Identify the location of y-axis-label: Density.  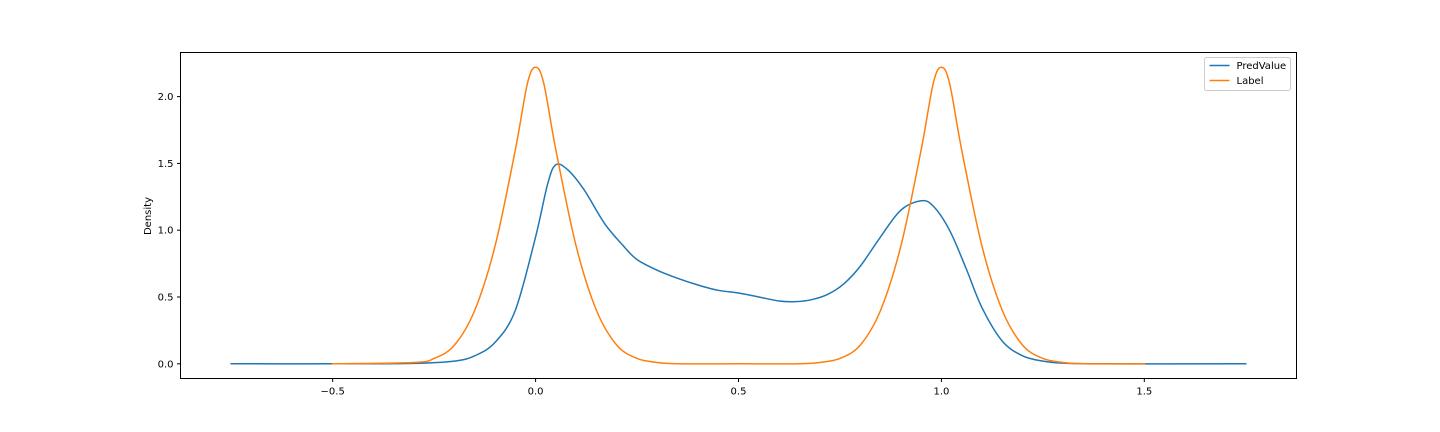
(148, 216).